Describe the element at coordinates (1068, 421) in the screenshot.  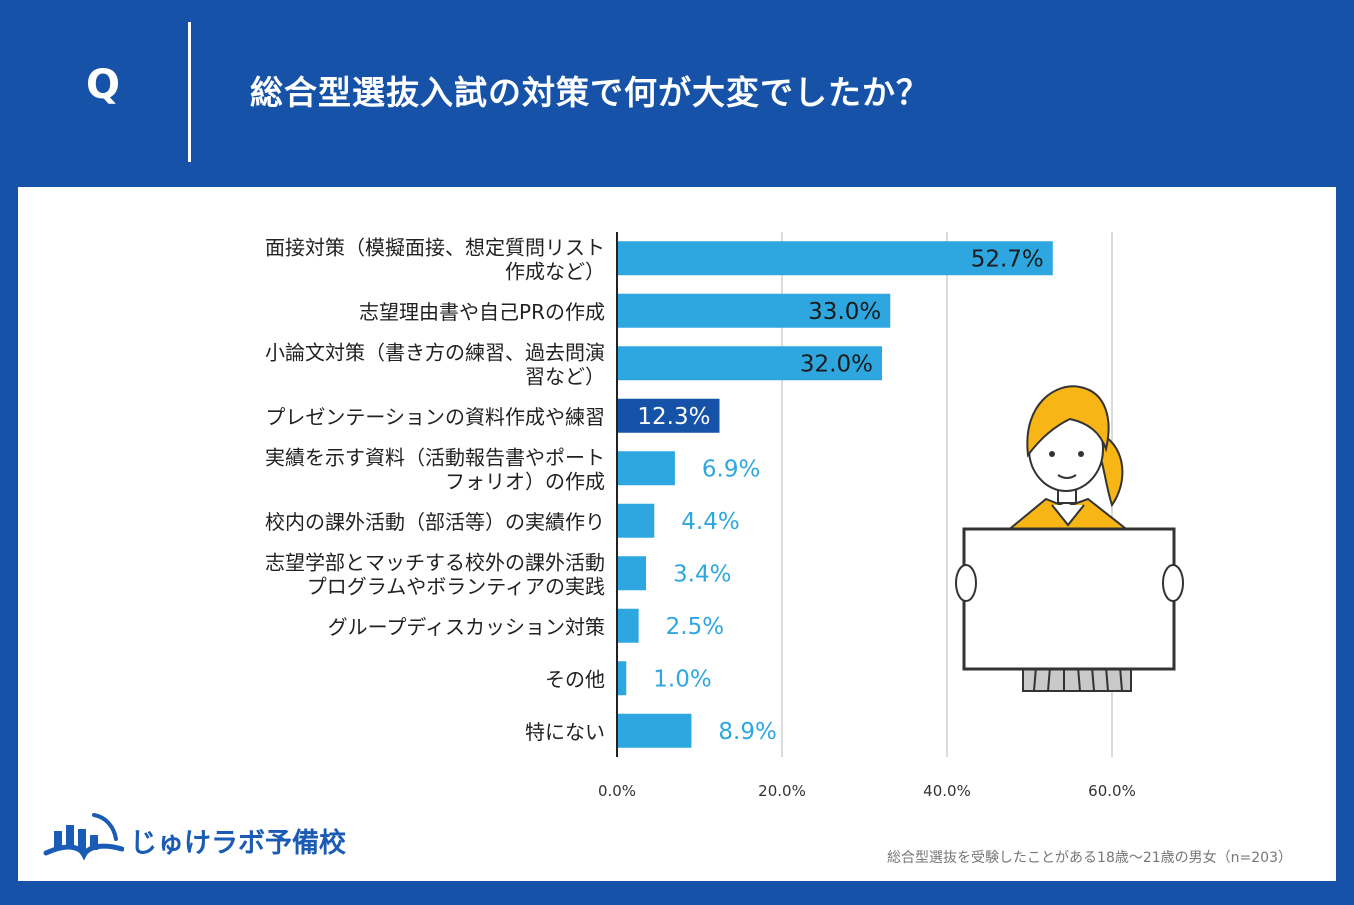
I see `hair` at that location.